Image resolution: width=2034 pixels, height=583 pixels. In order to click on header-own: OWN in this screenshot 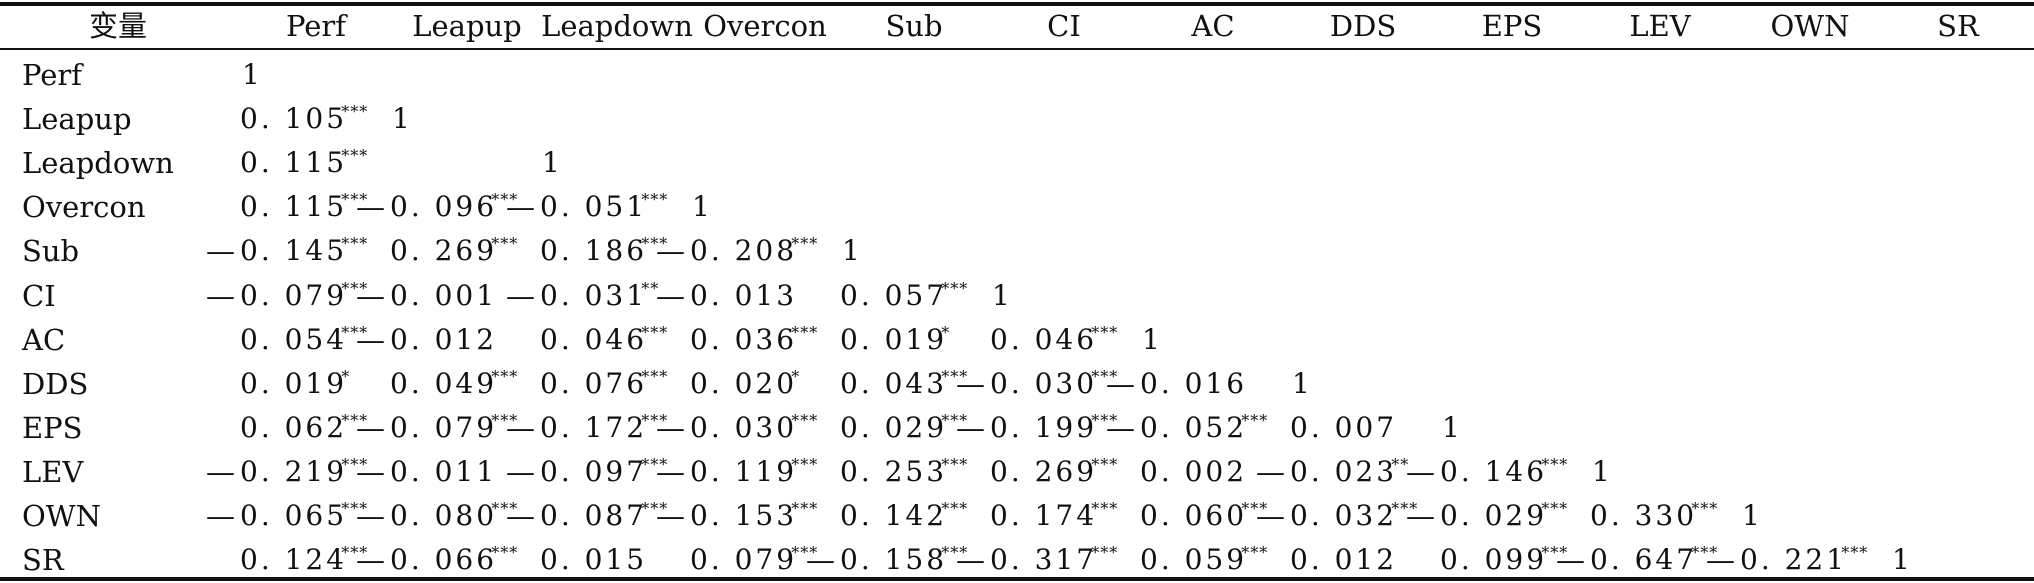, I will do `click(1810, 26)`.